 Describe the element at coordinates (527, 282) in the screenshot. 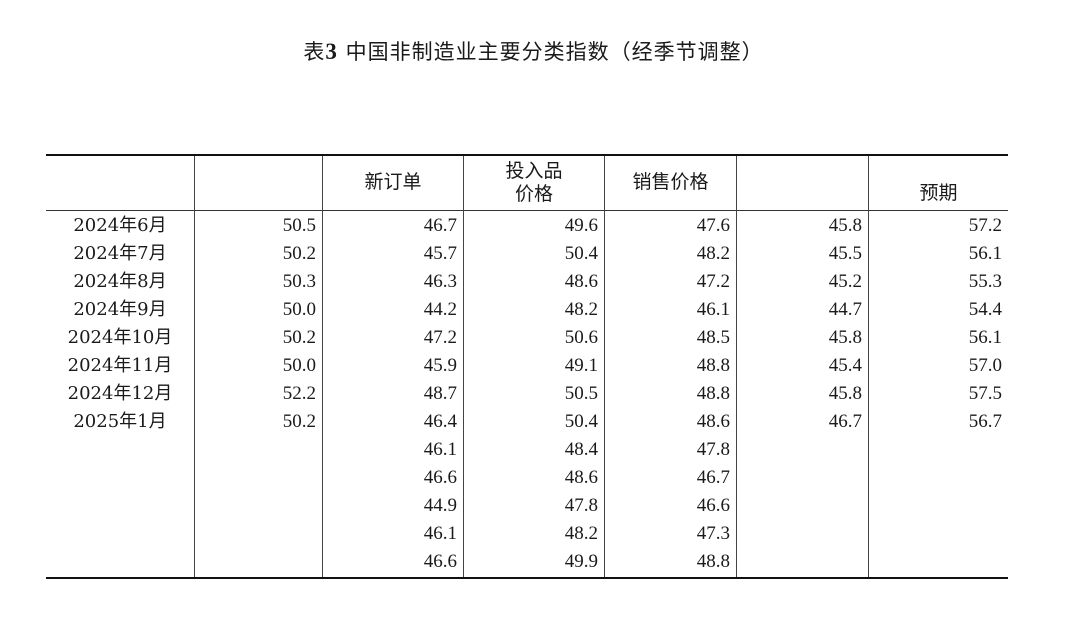

I see `table-row: 2024年8月 50.3 46.3 48.6 47.2 45.2 55.3` at that location.